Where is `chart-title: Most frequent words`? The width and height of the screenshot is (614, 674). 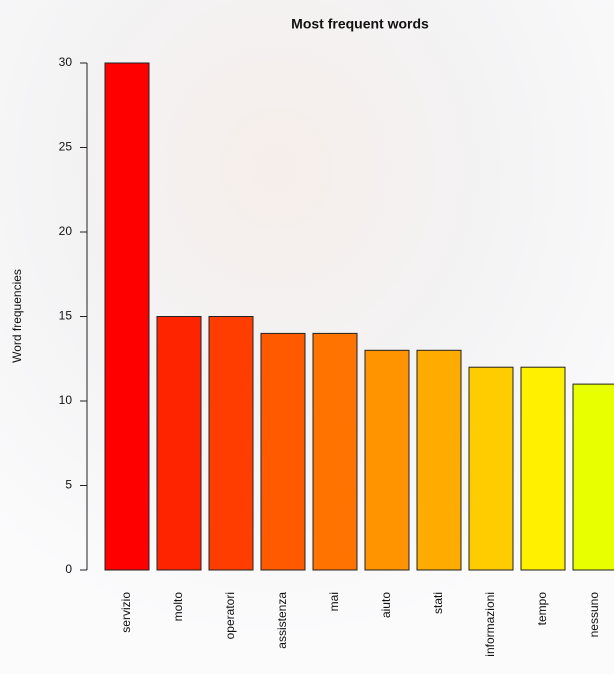 chart-title: Most frequent words is located at coordinates (360, 24).